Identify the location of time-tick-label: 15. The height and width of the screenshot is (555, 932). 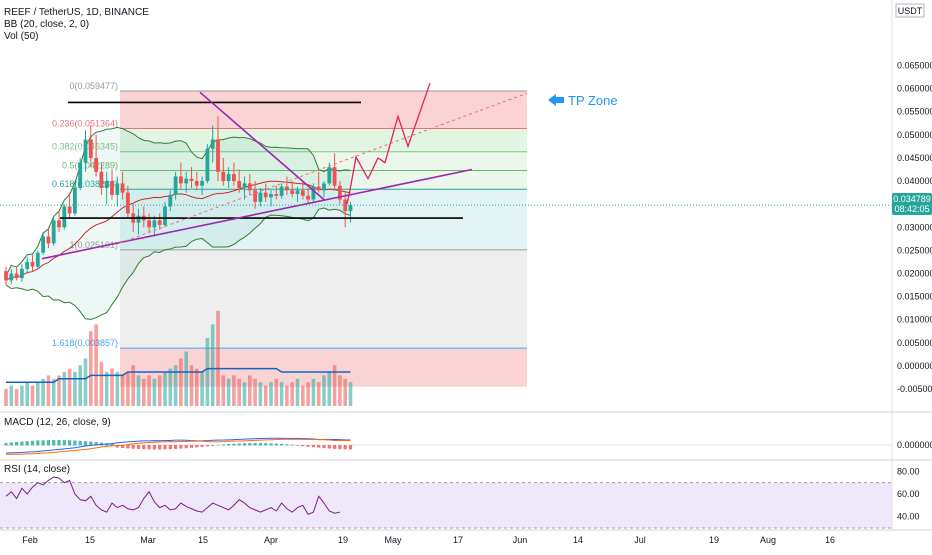
(90, 540).